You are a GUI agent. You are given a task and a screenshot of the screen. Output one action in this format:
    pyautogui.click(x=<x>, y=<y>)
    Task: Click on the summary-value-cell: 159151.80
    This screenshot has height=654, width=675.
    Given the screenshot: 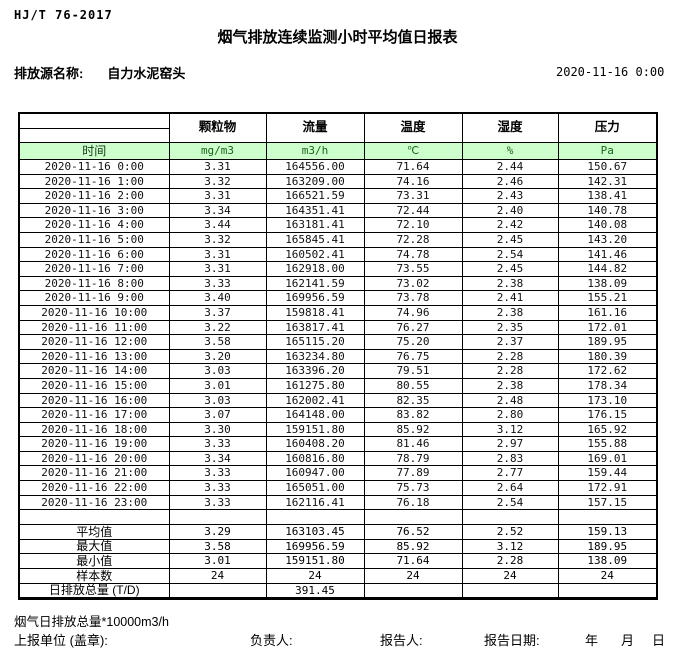 What is the action you would take?
    pyautogui.click(x=315, y=561)
    